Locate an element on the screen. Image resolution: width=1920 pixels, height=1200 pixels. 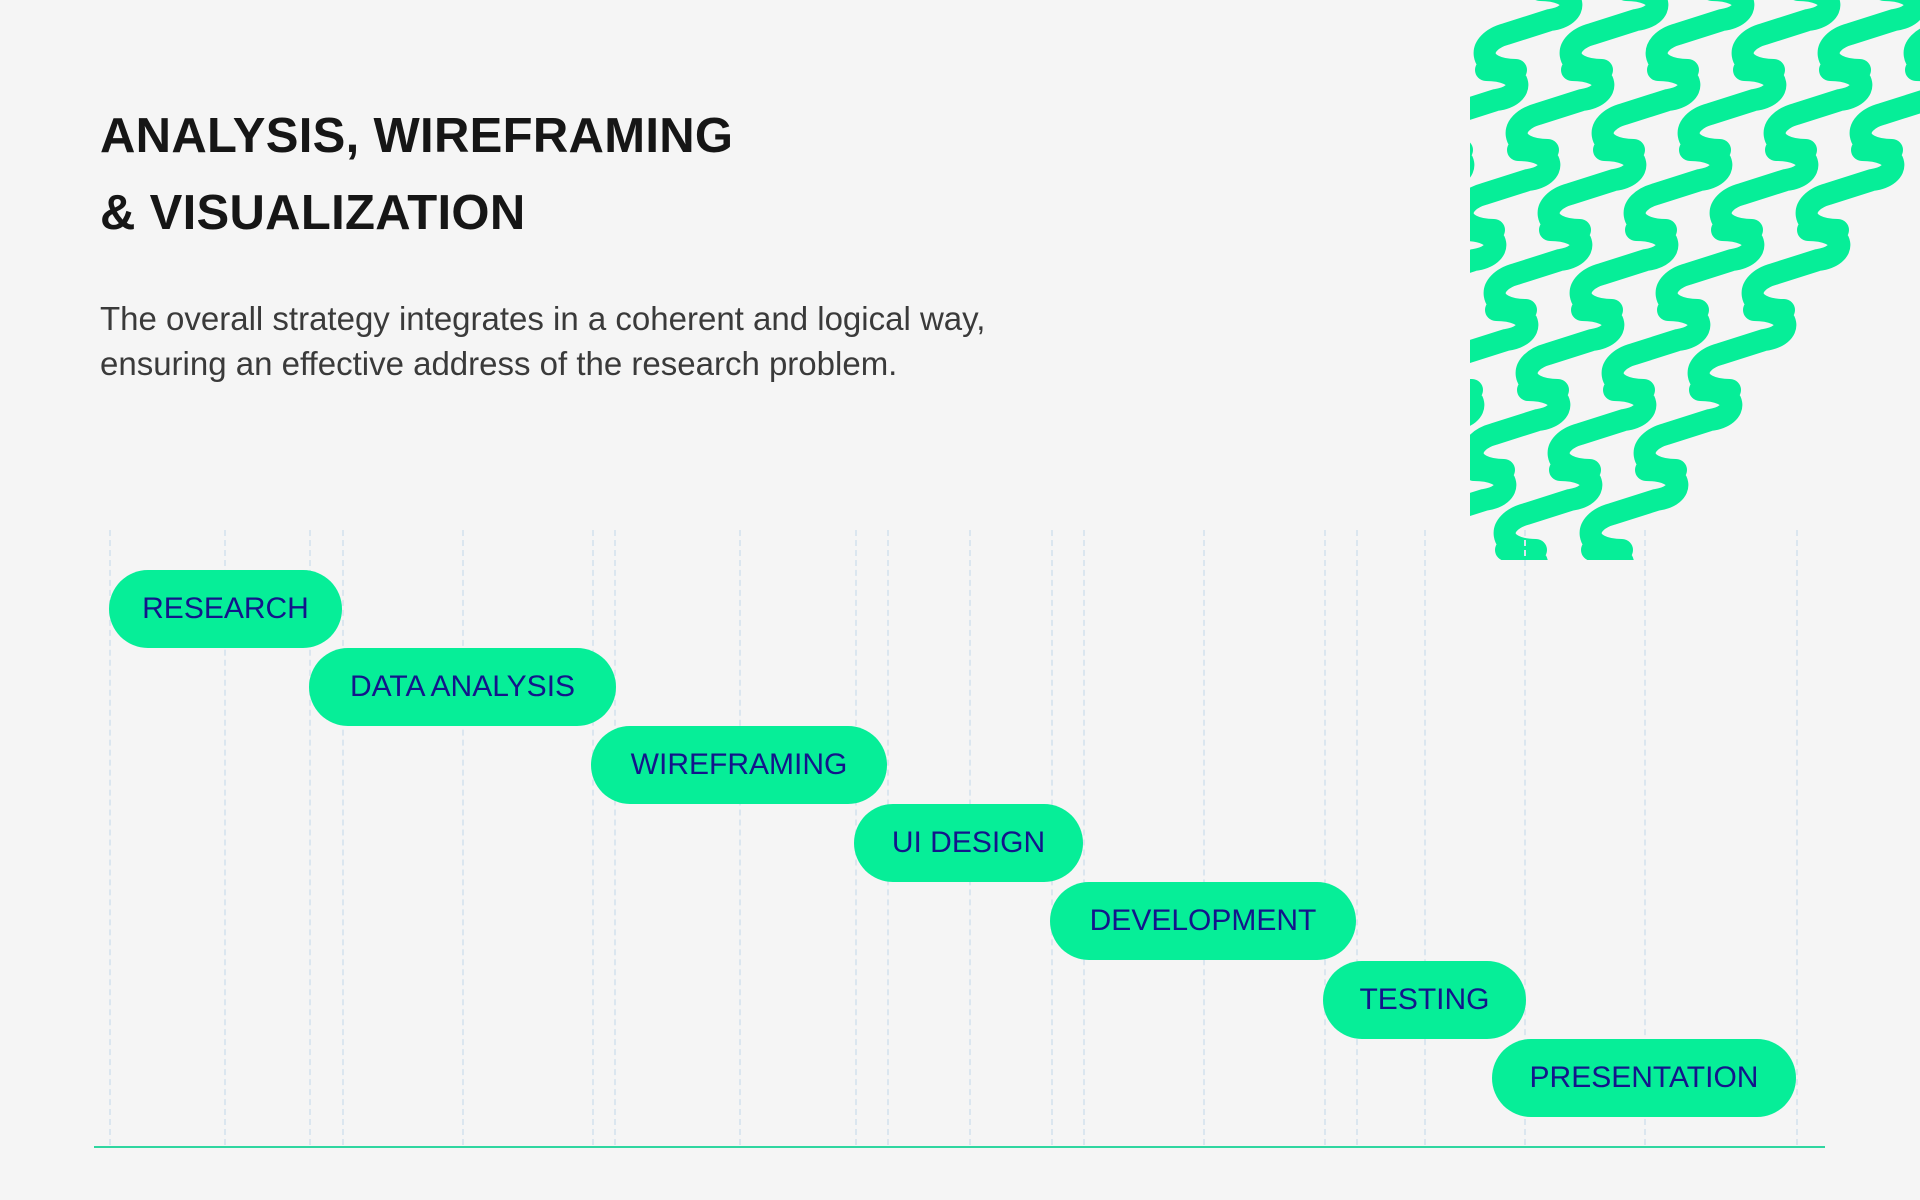
stage-wireframing: WIREFRAMING is located at coordinates (739, 765).